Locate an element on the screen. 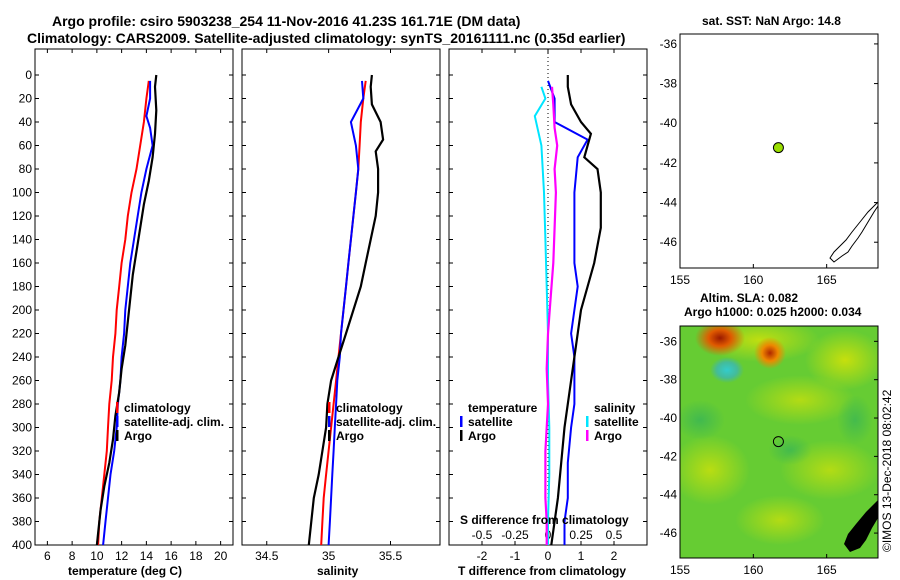  xtick-label: 34.5 is located at coordinates (267, 556).